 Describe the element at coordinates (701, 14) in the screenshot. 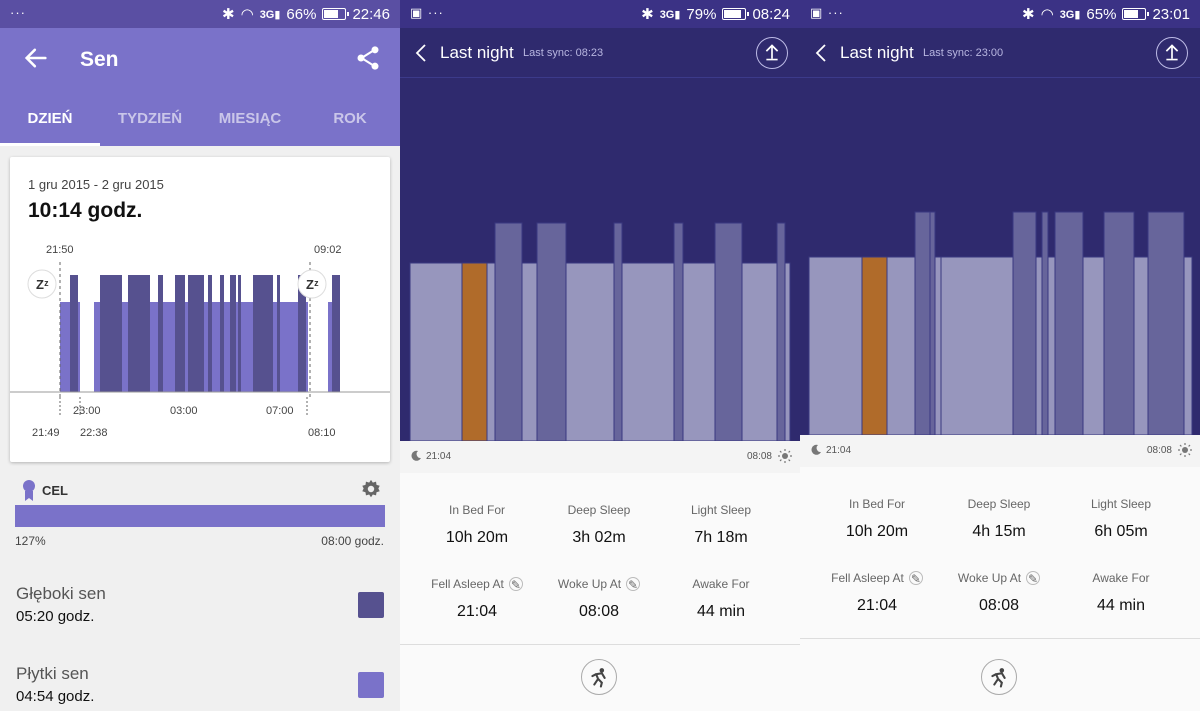

I see `battery-percent: 79%` at that location.